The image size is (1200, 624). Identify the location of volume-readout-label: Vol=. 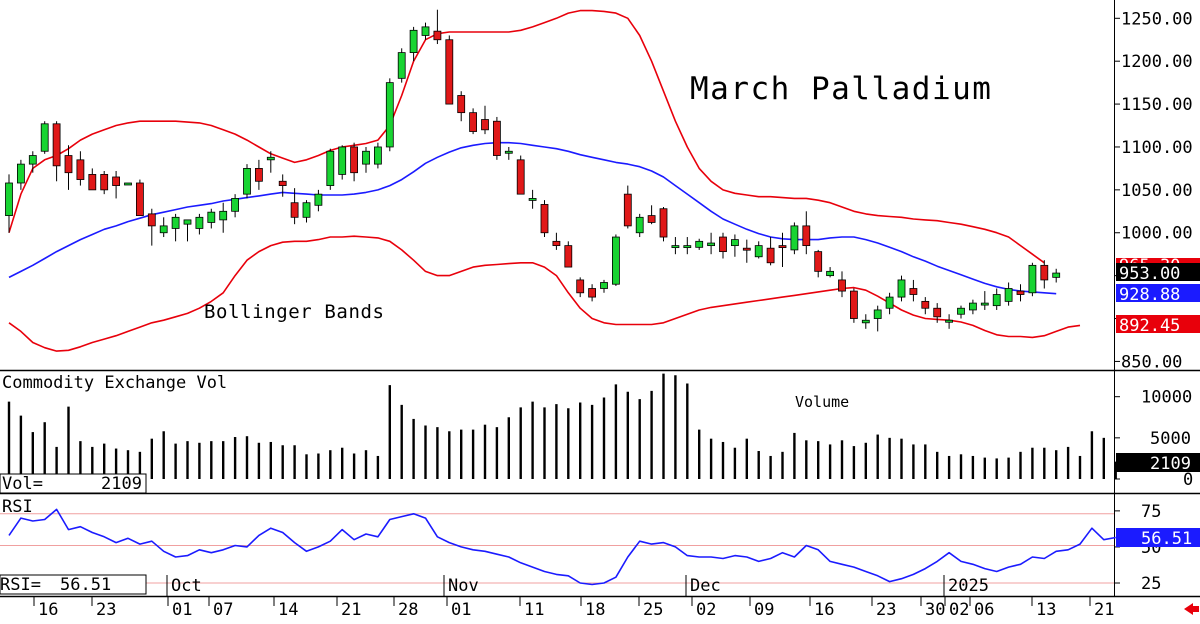
(22, 484).